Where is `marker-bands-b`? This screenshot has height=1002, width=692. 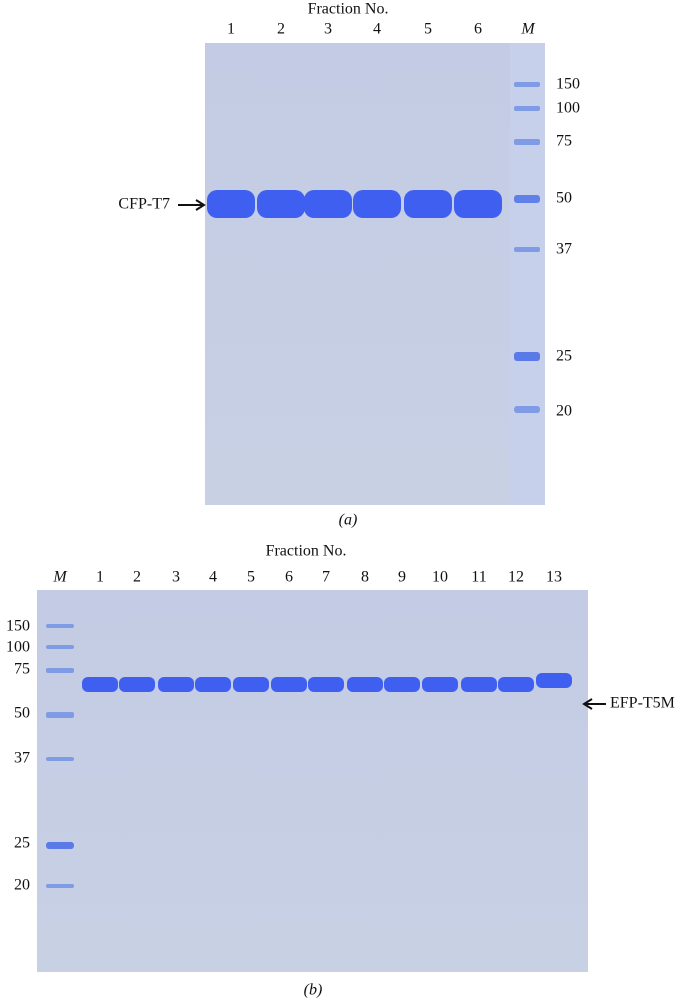
marker-bands-b is located at coordinates (60, 756).